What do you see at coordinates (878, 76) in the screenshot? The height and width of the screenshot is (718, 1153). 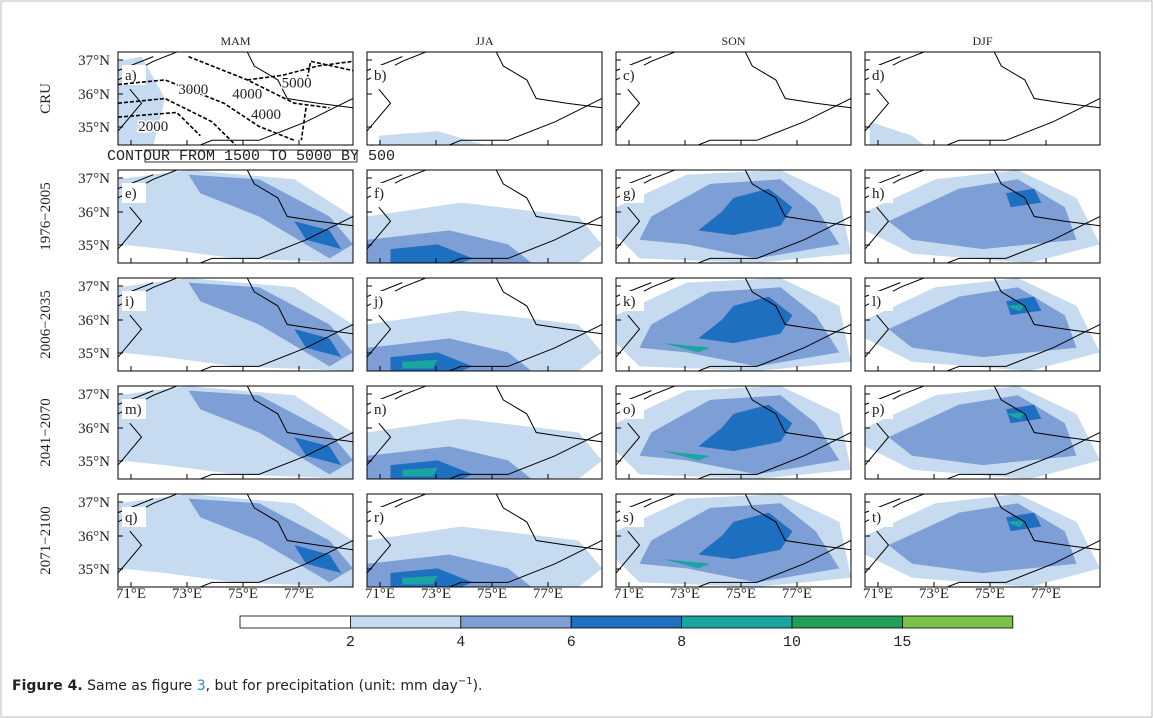 I see `panel-label: d)` at bounding box center [878, 76].